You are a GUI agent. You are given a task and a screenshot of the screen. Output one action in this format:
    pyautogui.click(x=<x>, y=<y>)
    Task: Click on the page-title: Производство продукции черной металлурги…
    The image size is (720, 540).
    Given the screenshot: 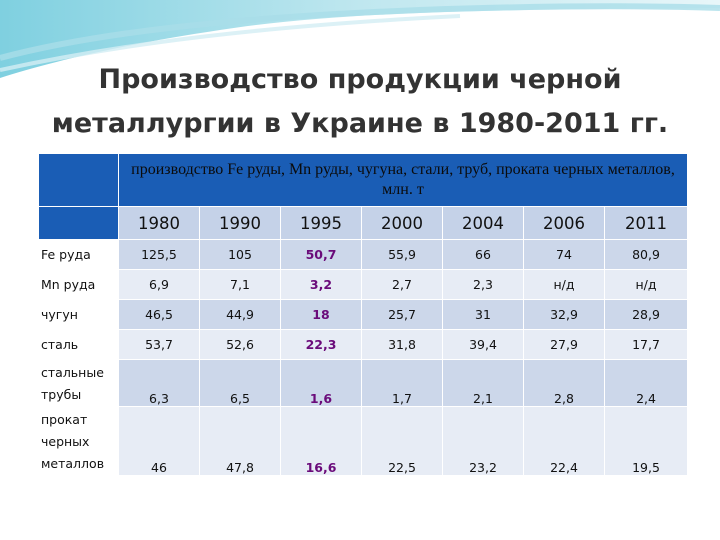 What is the action you would take?
    pyautogui.click(x=360, y=101)
    